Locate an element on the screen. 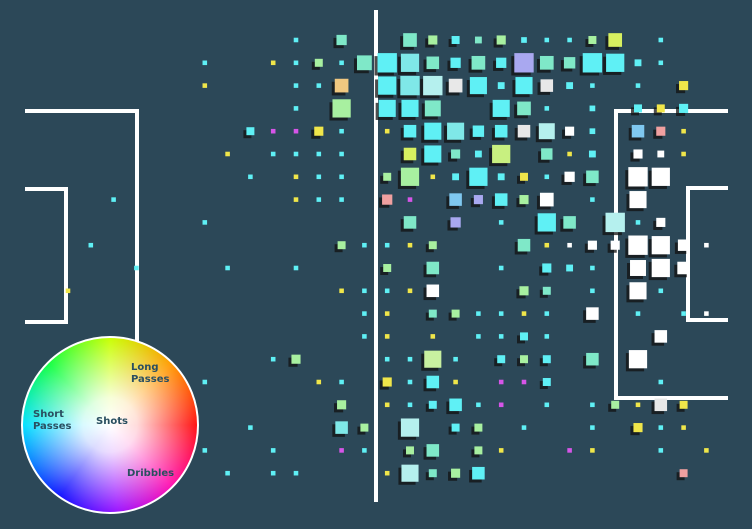 This screenshot has width=752, height=529. right-goal-area is located at coordinates (707, 254).